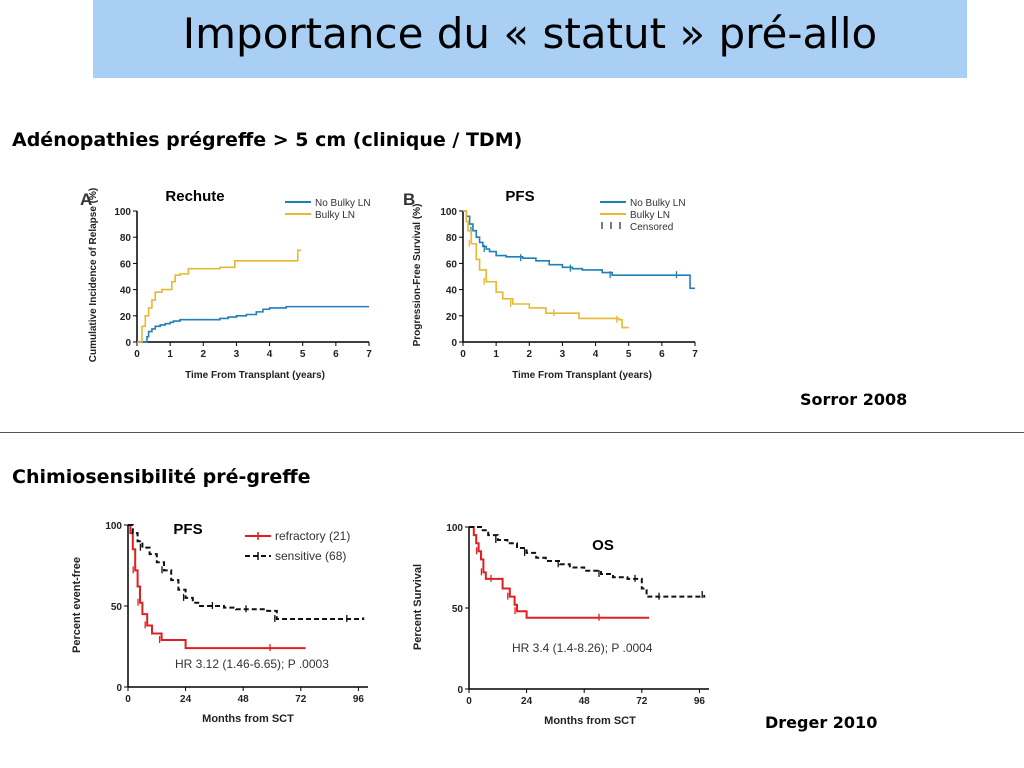 This screenshot has height=768, width=1024. I want to click on chart-b-y-tick-label: 0, so click(454, 343).